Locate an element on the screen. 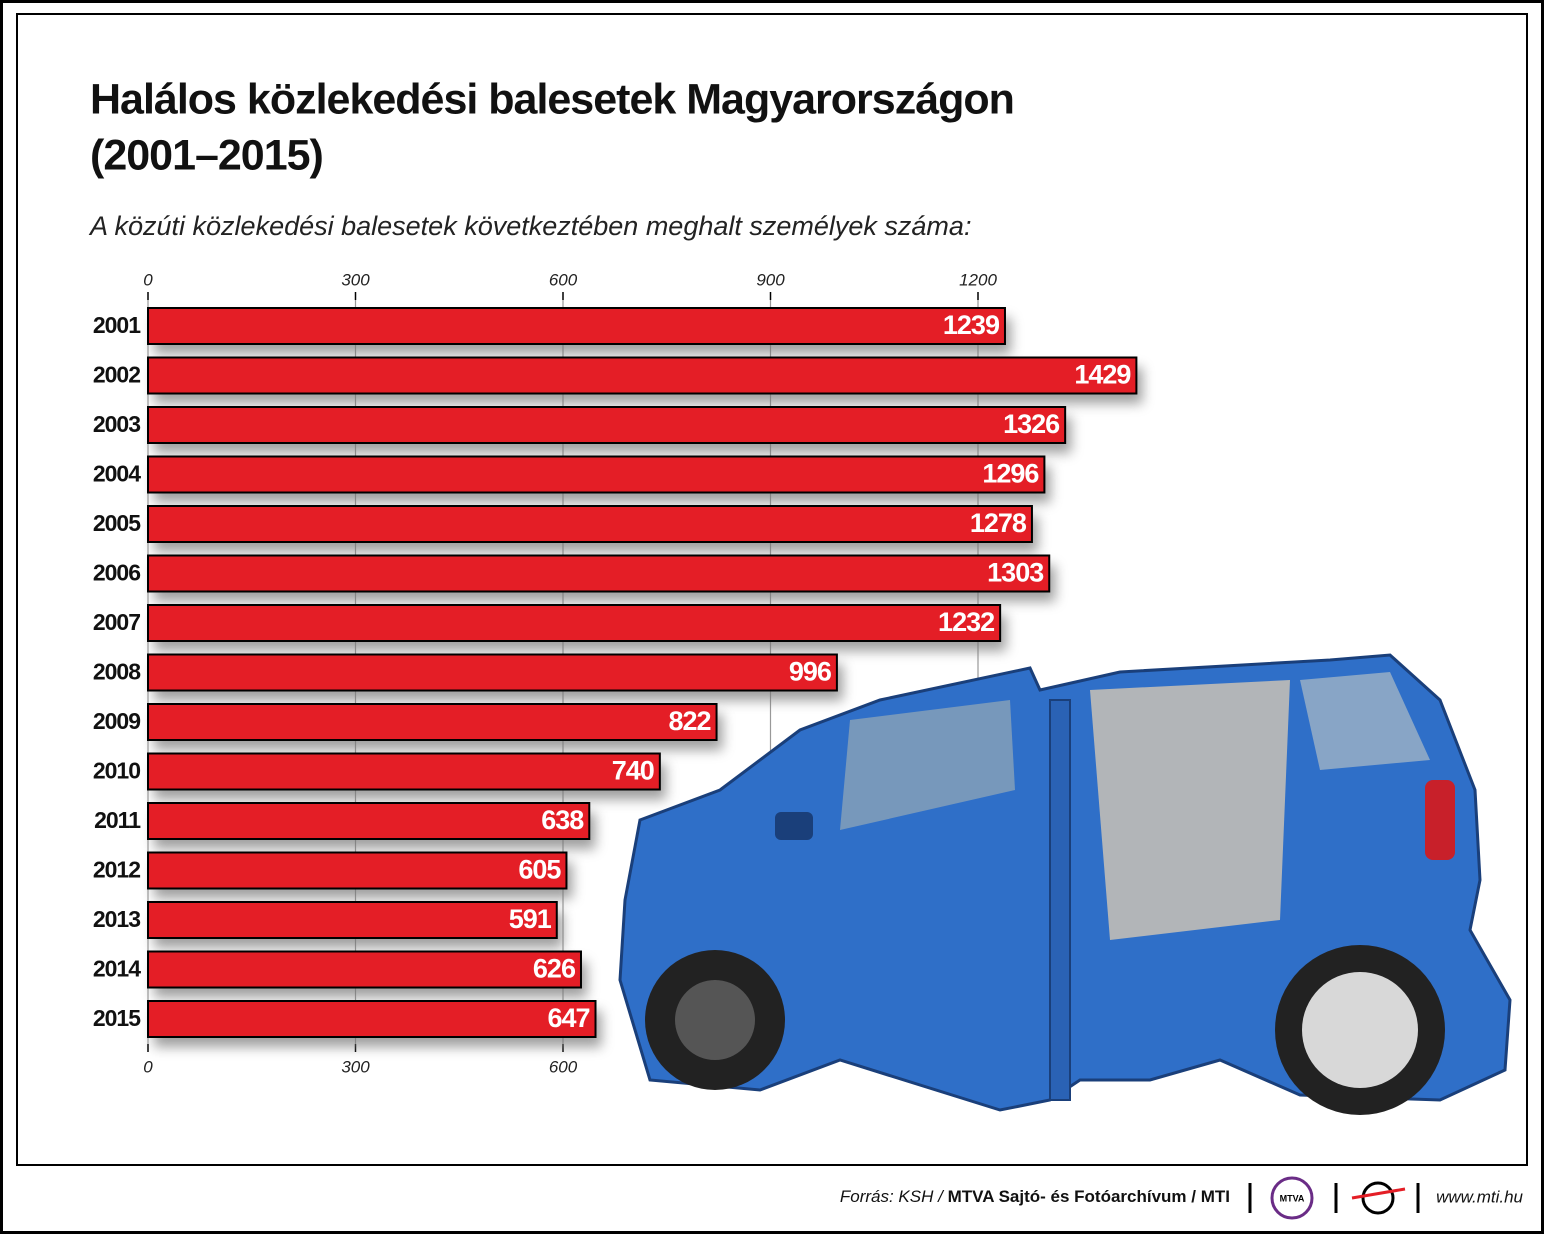 This screenshot has height=1234, width=1544. y-tick-label: 2013 is located at coordinates (116, 919).